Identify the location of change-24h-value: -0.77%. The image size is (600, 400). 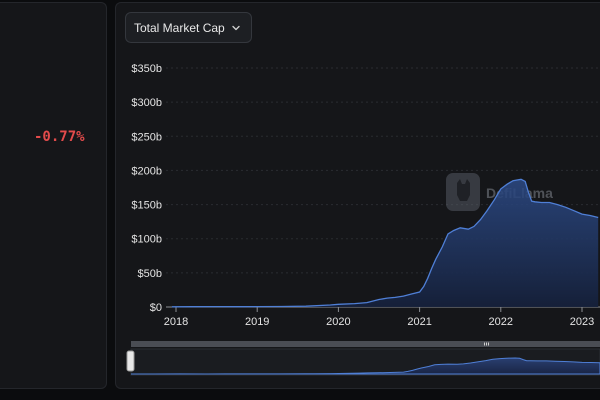
(59, 137).